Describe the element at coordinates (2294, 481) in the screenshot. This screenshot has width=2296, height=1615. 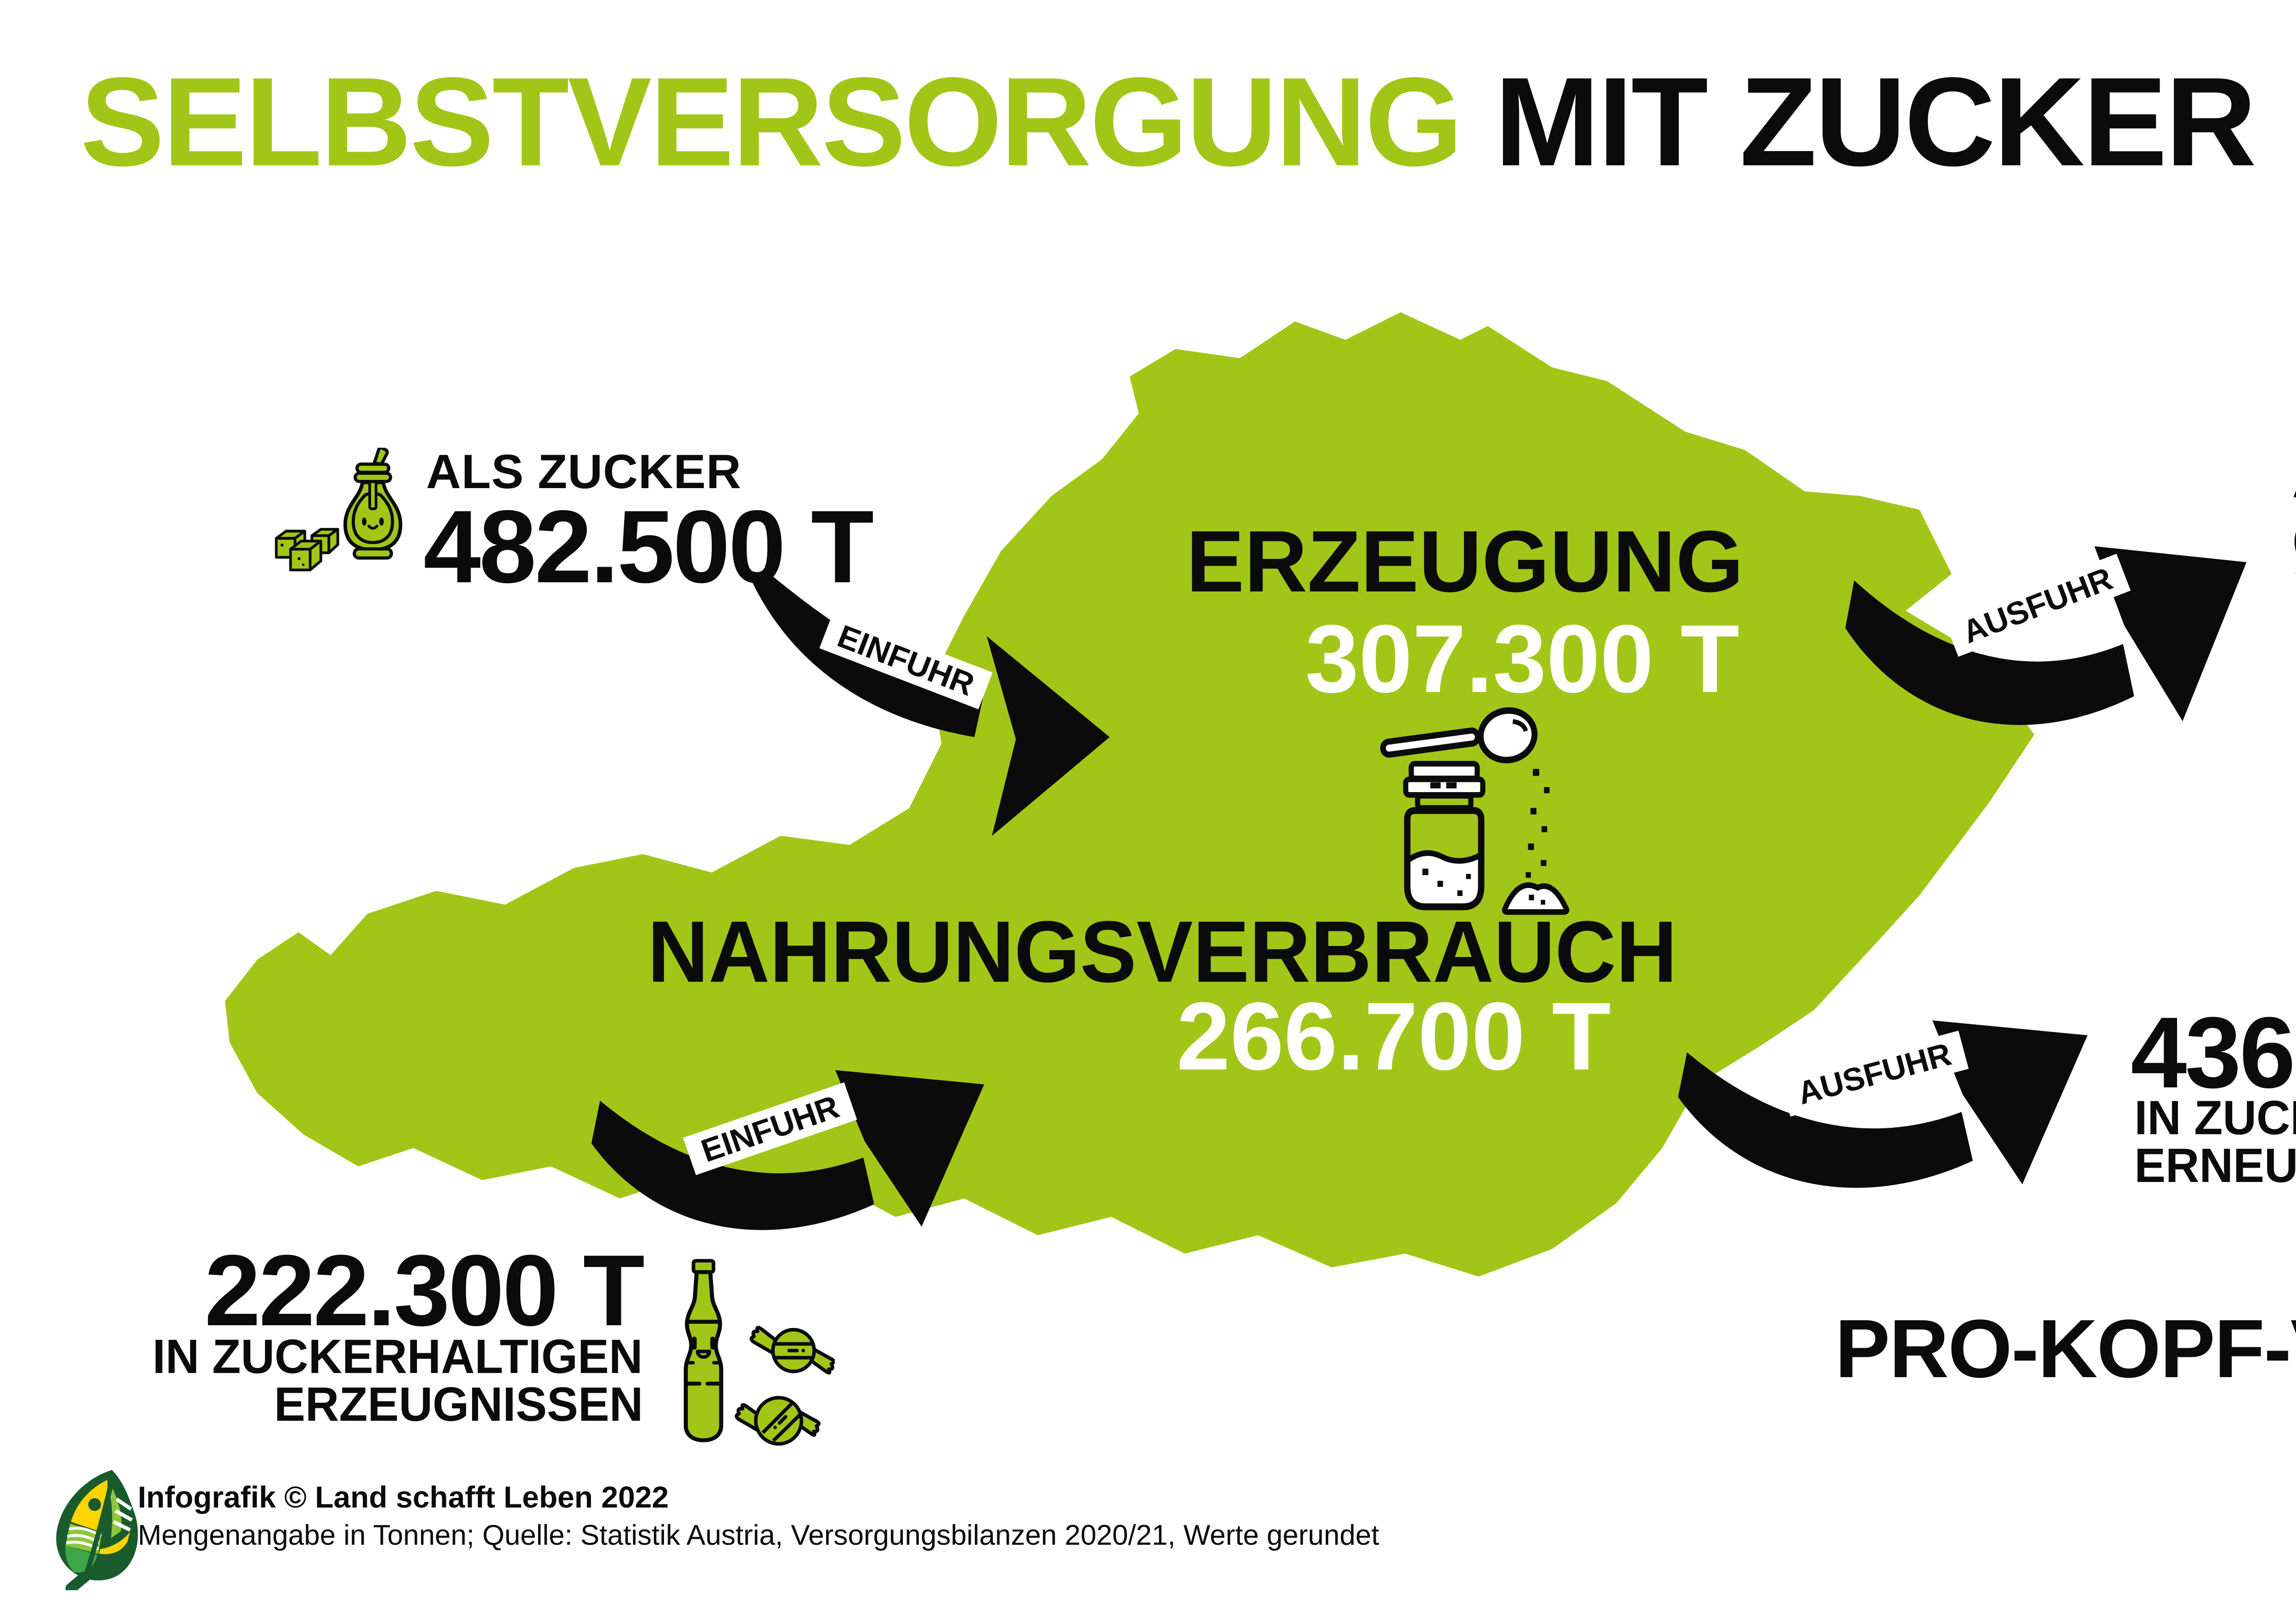
I see `export-sugar-caption: ALS ZUCKER` at that location.